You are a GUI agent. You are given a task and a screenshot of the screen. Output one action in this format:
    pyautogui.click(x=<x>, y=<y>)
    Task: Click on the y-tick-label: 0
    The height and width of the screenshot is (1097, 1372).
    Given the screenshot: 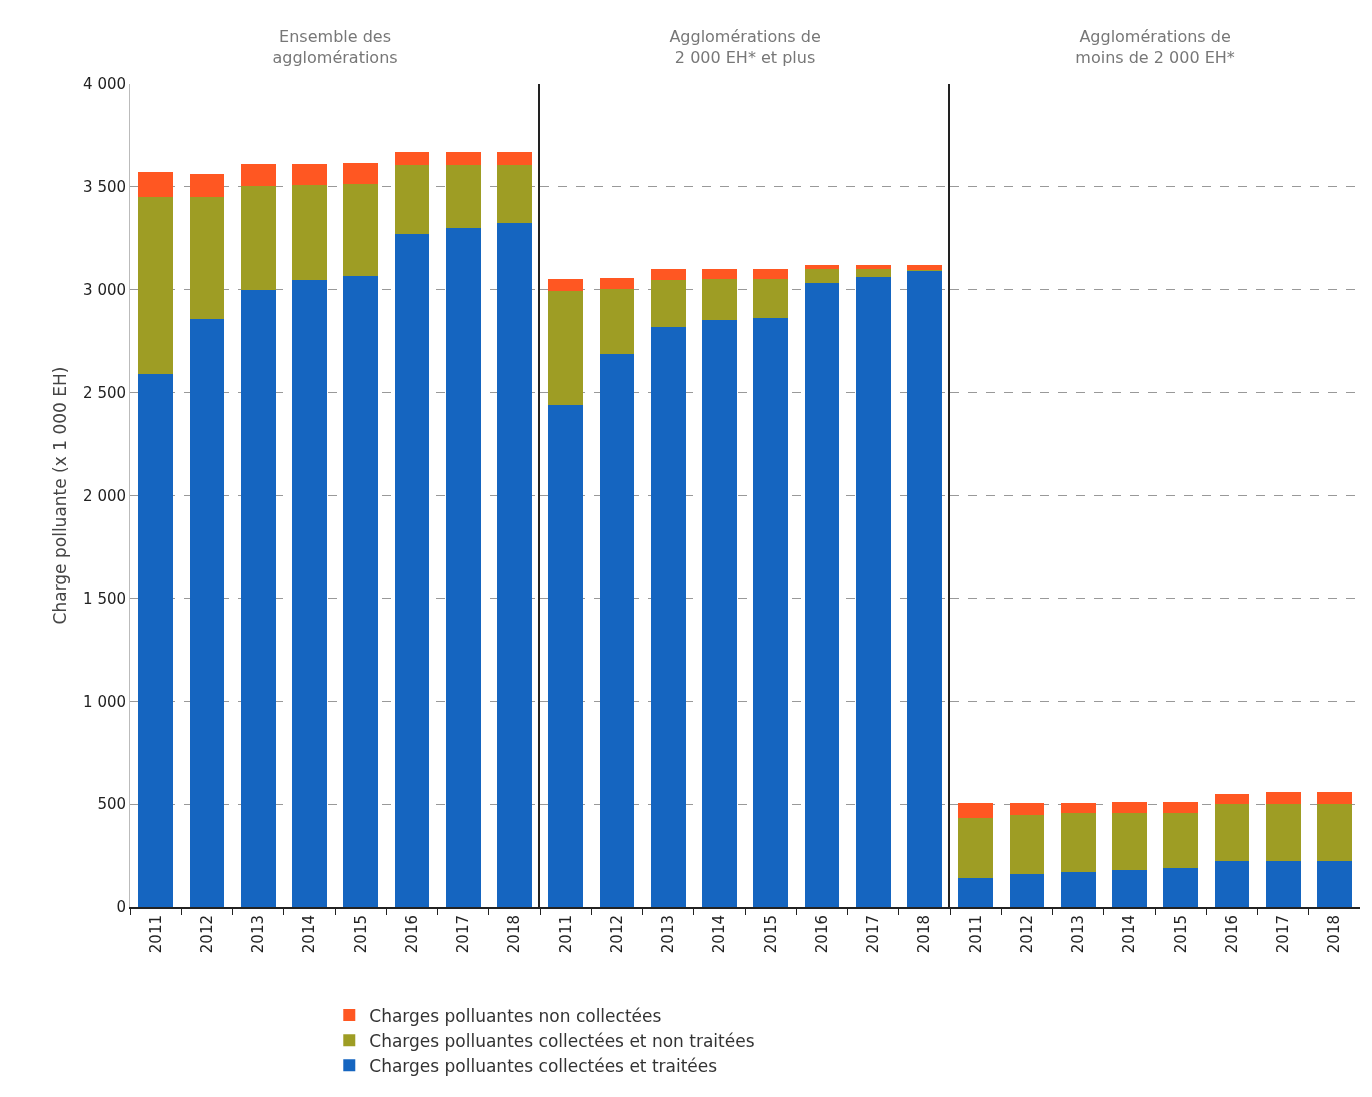 What is the action you would take?
    pyautogui.click(x=121, y=907)
    